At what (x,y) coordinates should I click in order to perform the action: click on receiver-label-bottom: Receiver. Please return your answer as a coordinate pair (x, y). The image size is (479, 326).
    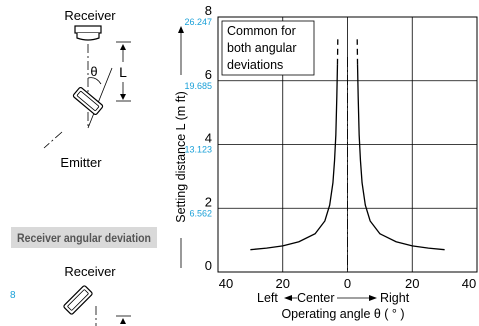
    Looking at the image, I should click on (90, 271).